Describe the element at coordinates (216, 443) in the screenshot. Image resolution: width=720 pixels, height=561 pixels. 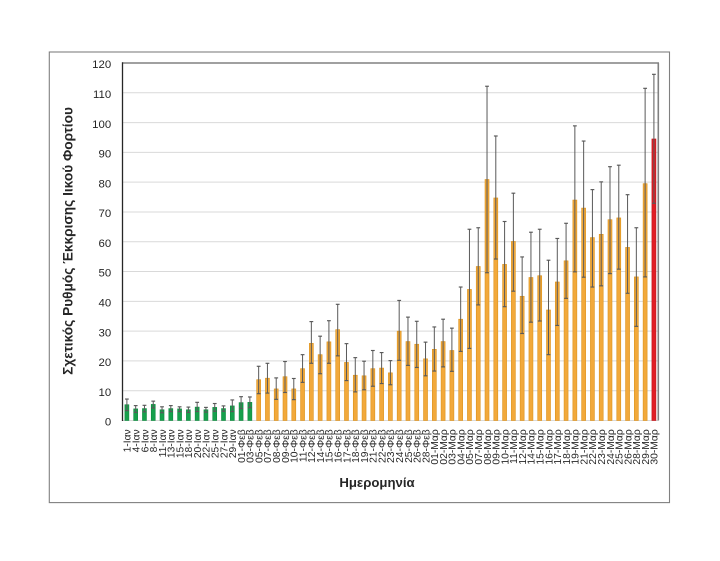
I see `svg-text: 25-Ιαν` at that location.